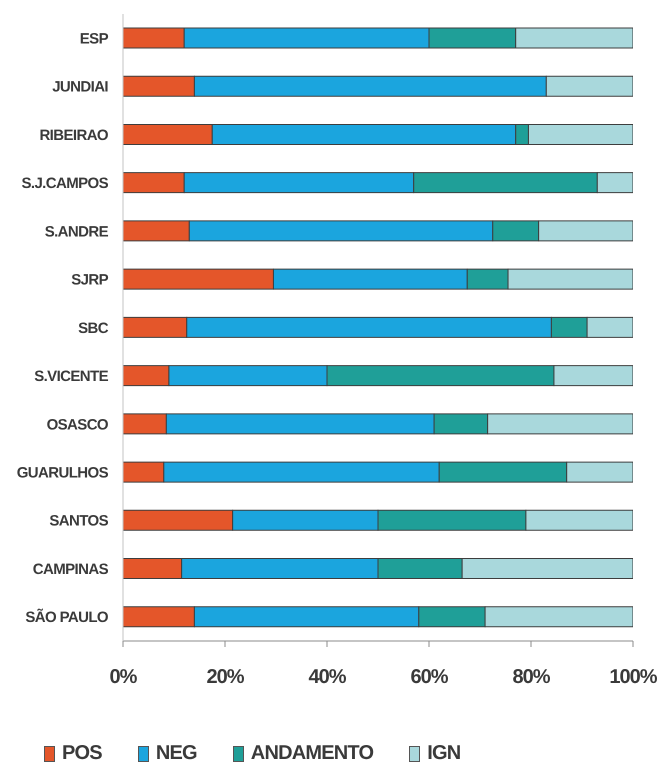  I want to click on y-tick-label: SBC, so click(93, 328).